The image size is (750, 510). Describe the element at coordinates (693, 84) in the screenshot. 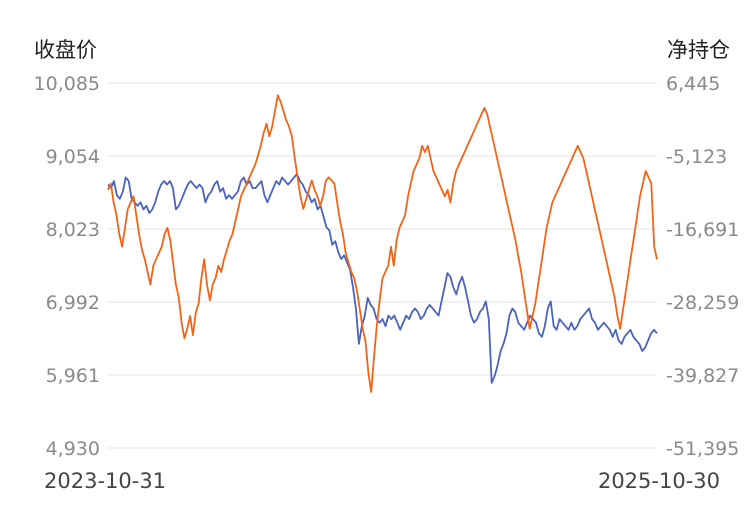

I see `right-tick-label: 6,445` at that location.